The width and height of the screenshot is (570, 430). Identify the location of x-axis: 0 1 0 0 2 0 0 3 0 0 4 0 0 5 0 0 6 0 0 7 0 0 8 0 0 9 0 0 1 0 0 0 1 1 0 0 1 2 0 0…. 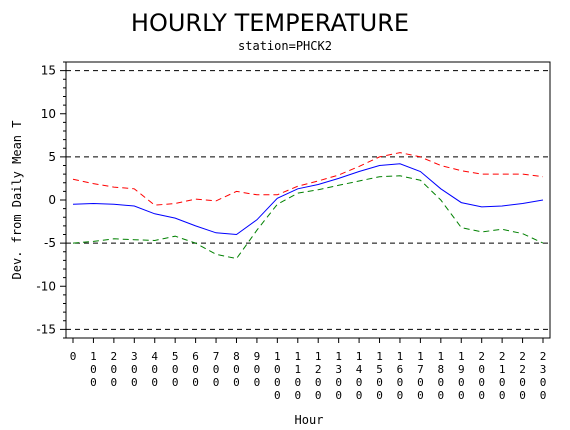
(308, 370).